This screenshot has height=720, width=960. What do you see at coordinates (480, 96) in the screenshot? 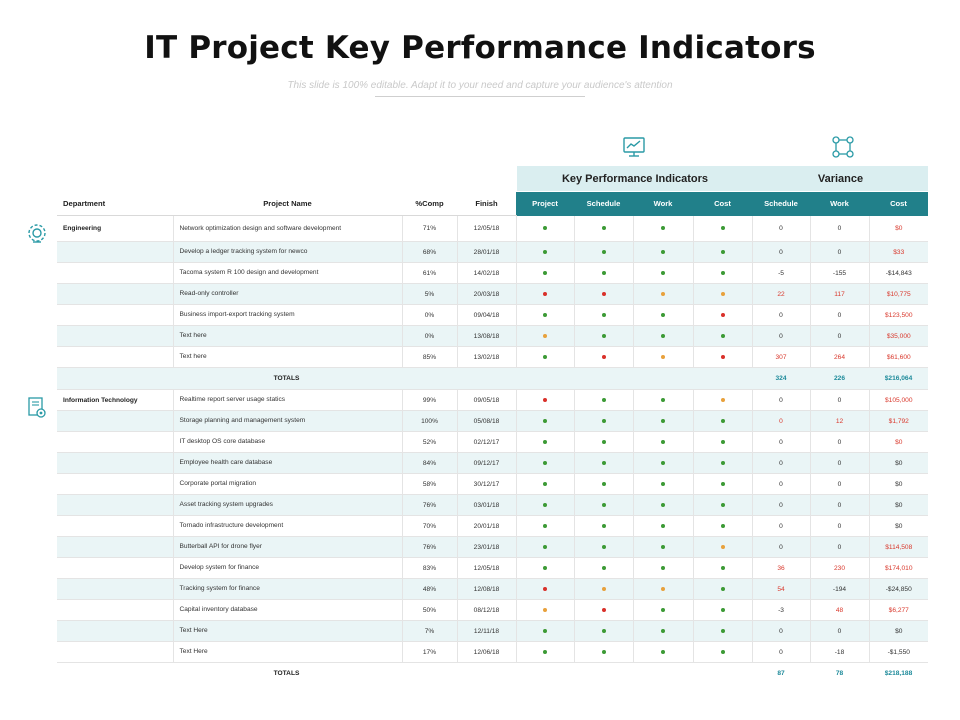
I see `subtitle-divider` at bounding box center [480, 96].